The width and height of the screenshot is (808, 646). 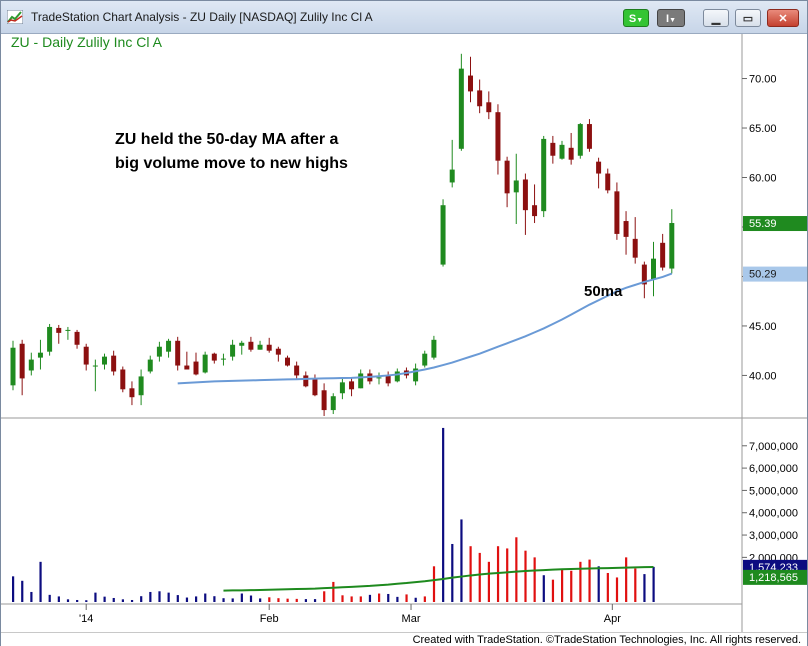 I want to click on volume-tick-label: 7,000,000, so click(x=773, y=447).